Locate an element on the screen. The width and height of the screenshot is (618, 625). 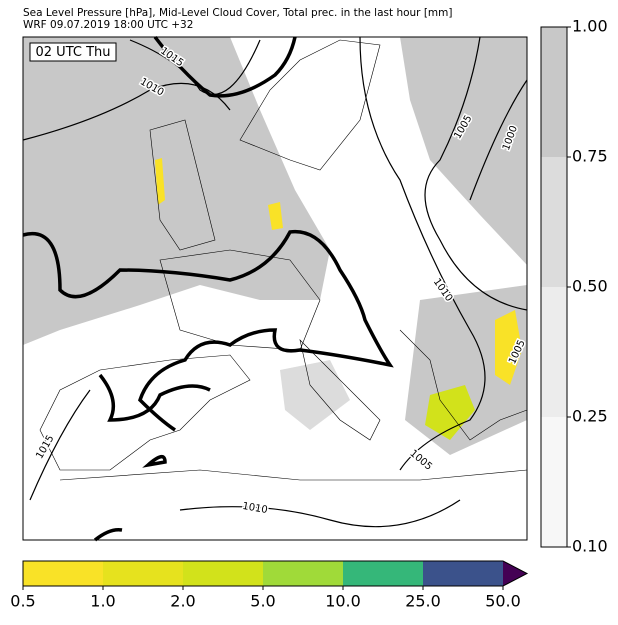
colorbar-tick-label: 0.10 is located at coordinates (590, 546).